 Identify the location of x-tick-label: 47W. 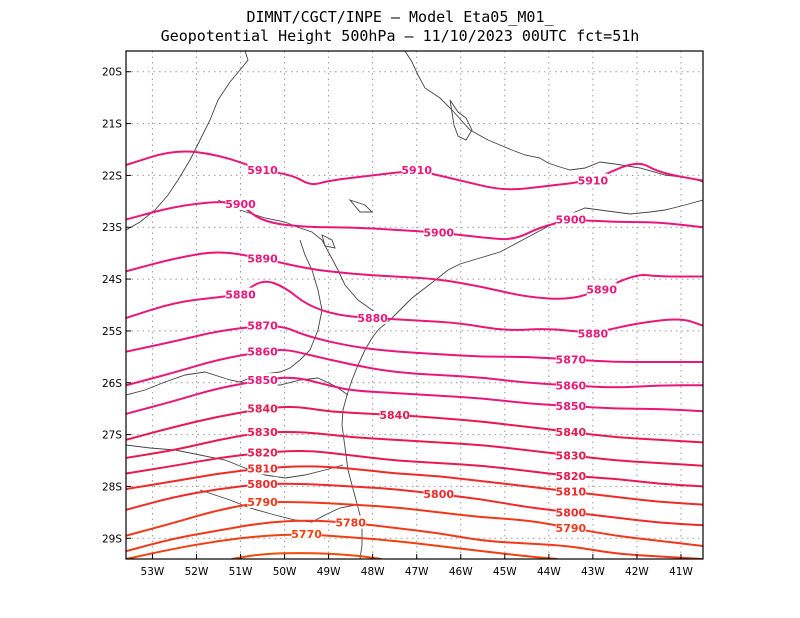
(417, 572).